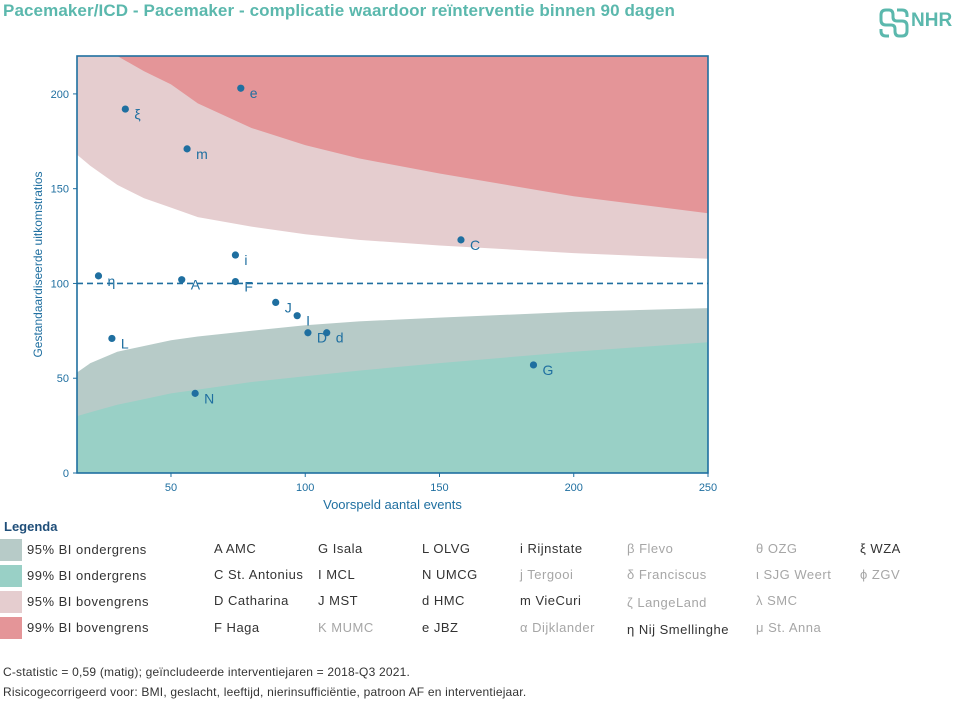 The width and height of the screenshot is (962, 701). I want to click on data-point-G, so click(533, 365).